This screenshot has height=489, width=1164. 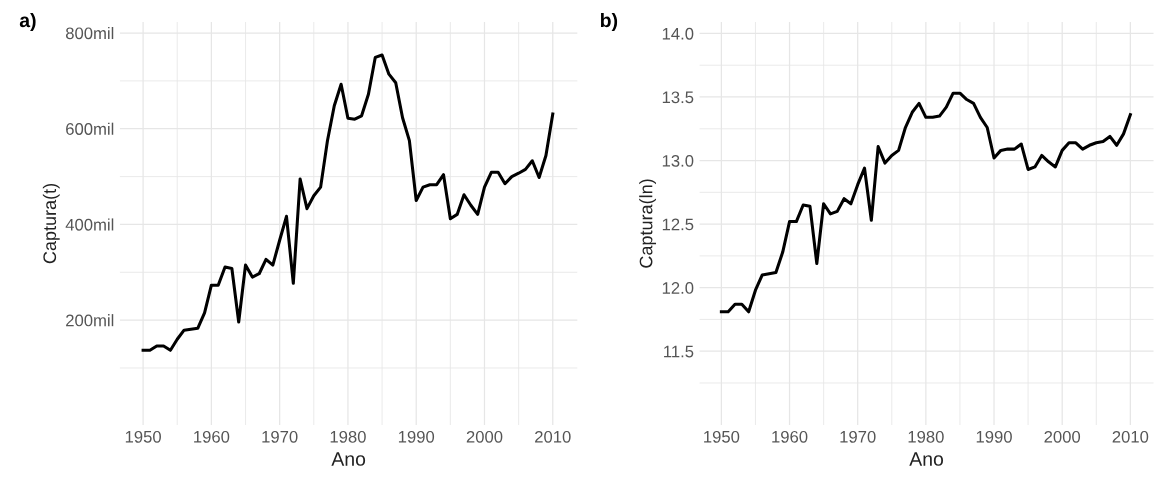 I want to click on y-tick-label: 12.0, so click(x=678, y=288).